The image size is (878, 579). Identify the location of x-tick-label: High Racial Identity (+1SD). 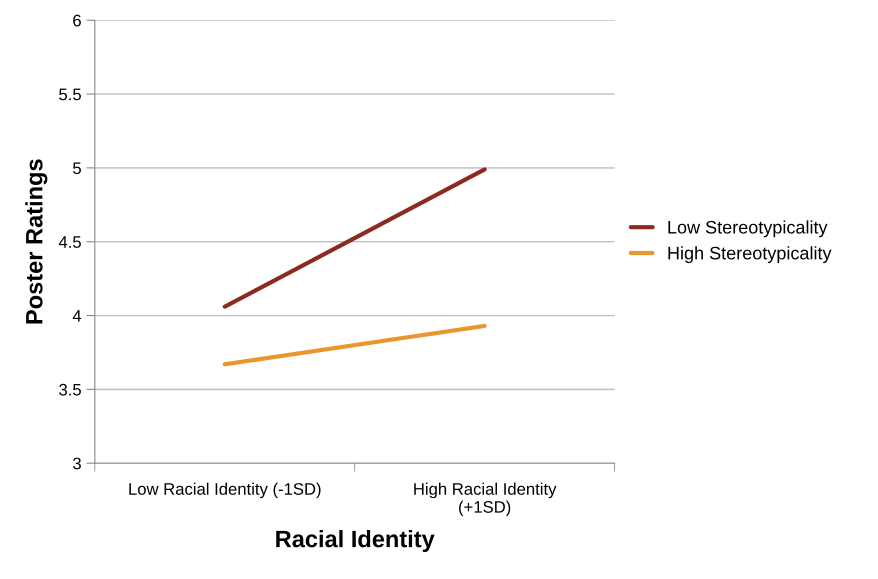
(485, 499).